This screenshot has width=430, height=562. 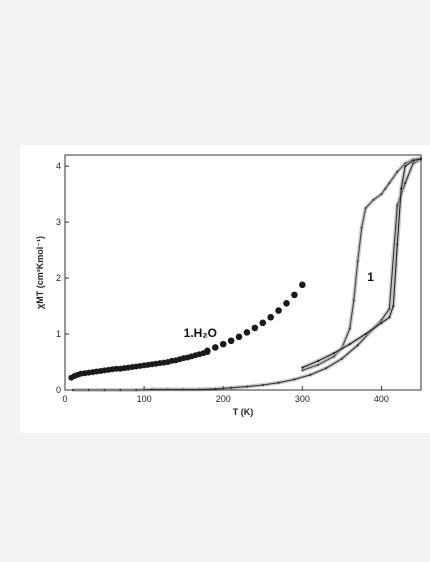 I want to click on y-tick-label: 1, so click(x=58, y=334).